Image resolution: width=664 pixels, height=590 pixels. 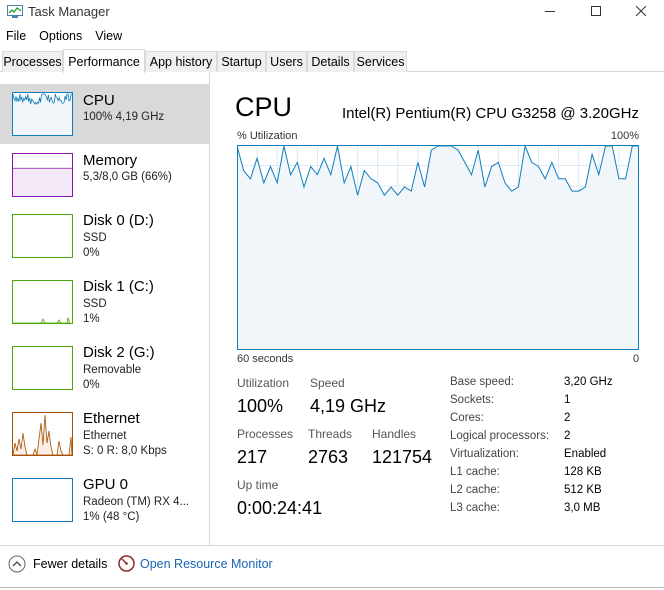 What do you see at coordinates (119, 352) in the screenshot?
I see `sidebar-item-title: Disk 2 (G:)` at bounding box center [119, 352].